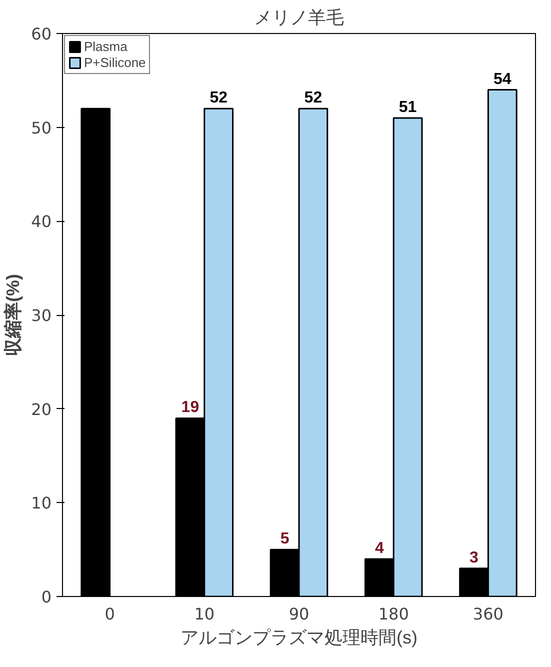  What do you see at coordinates (115, 62) in the screenshot?
I see `legend-label: P+Silicone` at bounding box center [115, 62].